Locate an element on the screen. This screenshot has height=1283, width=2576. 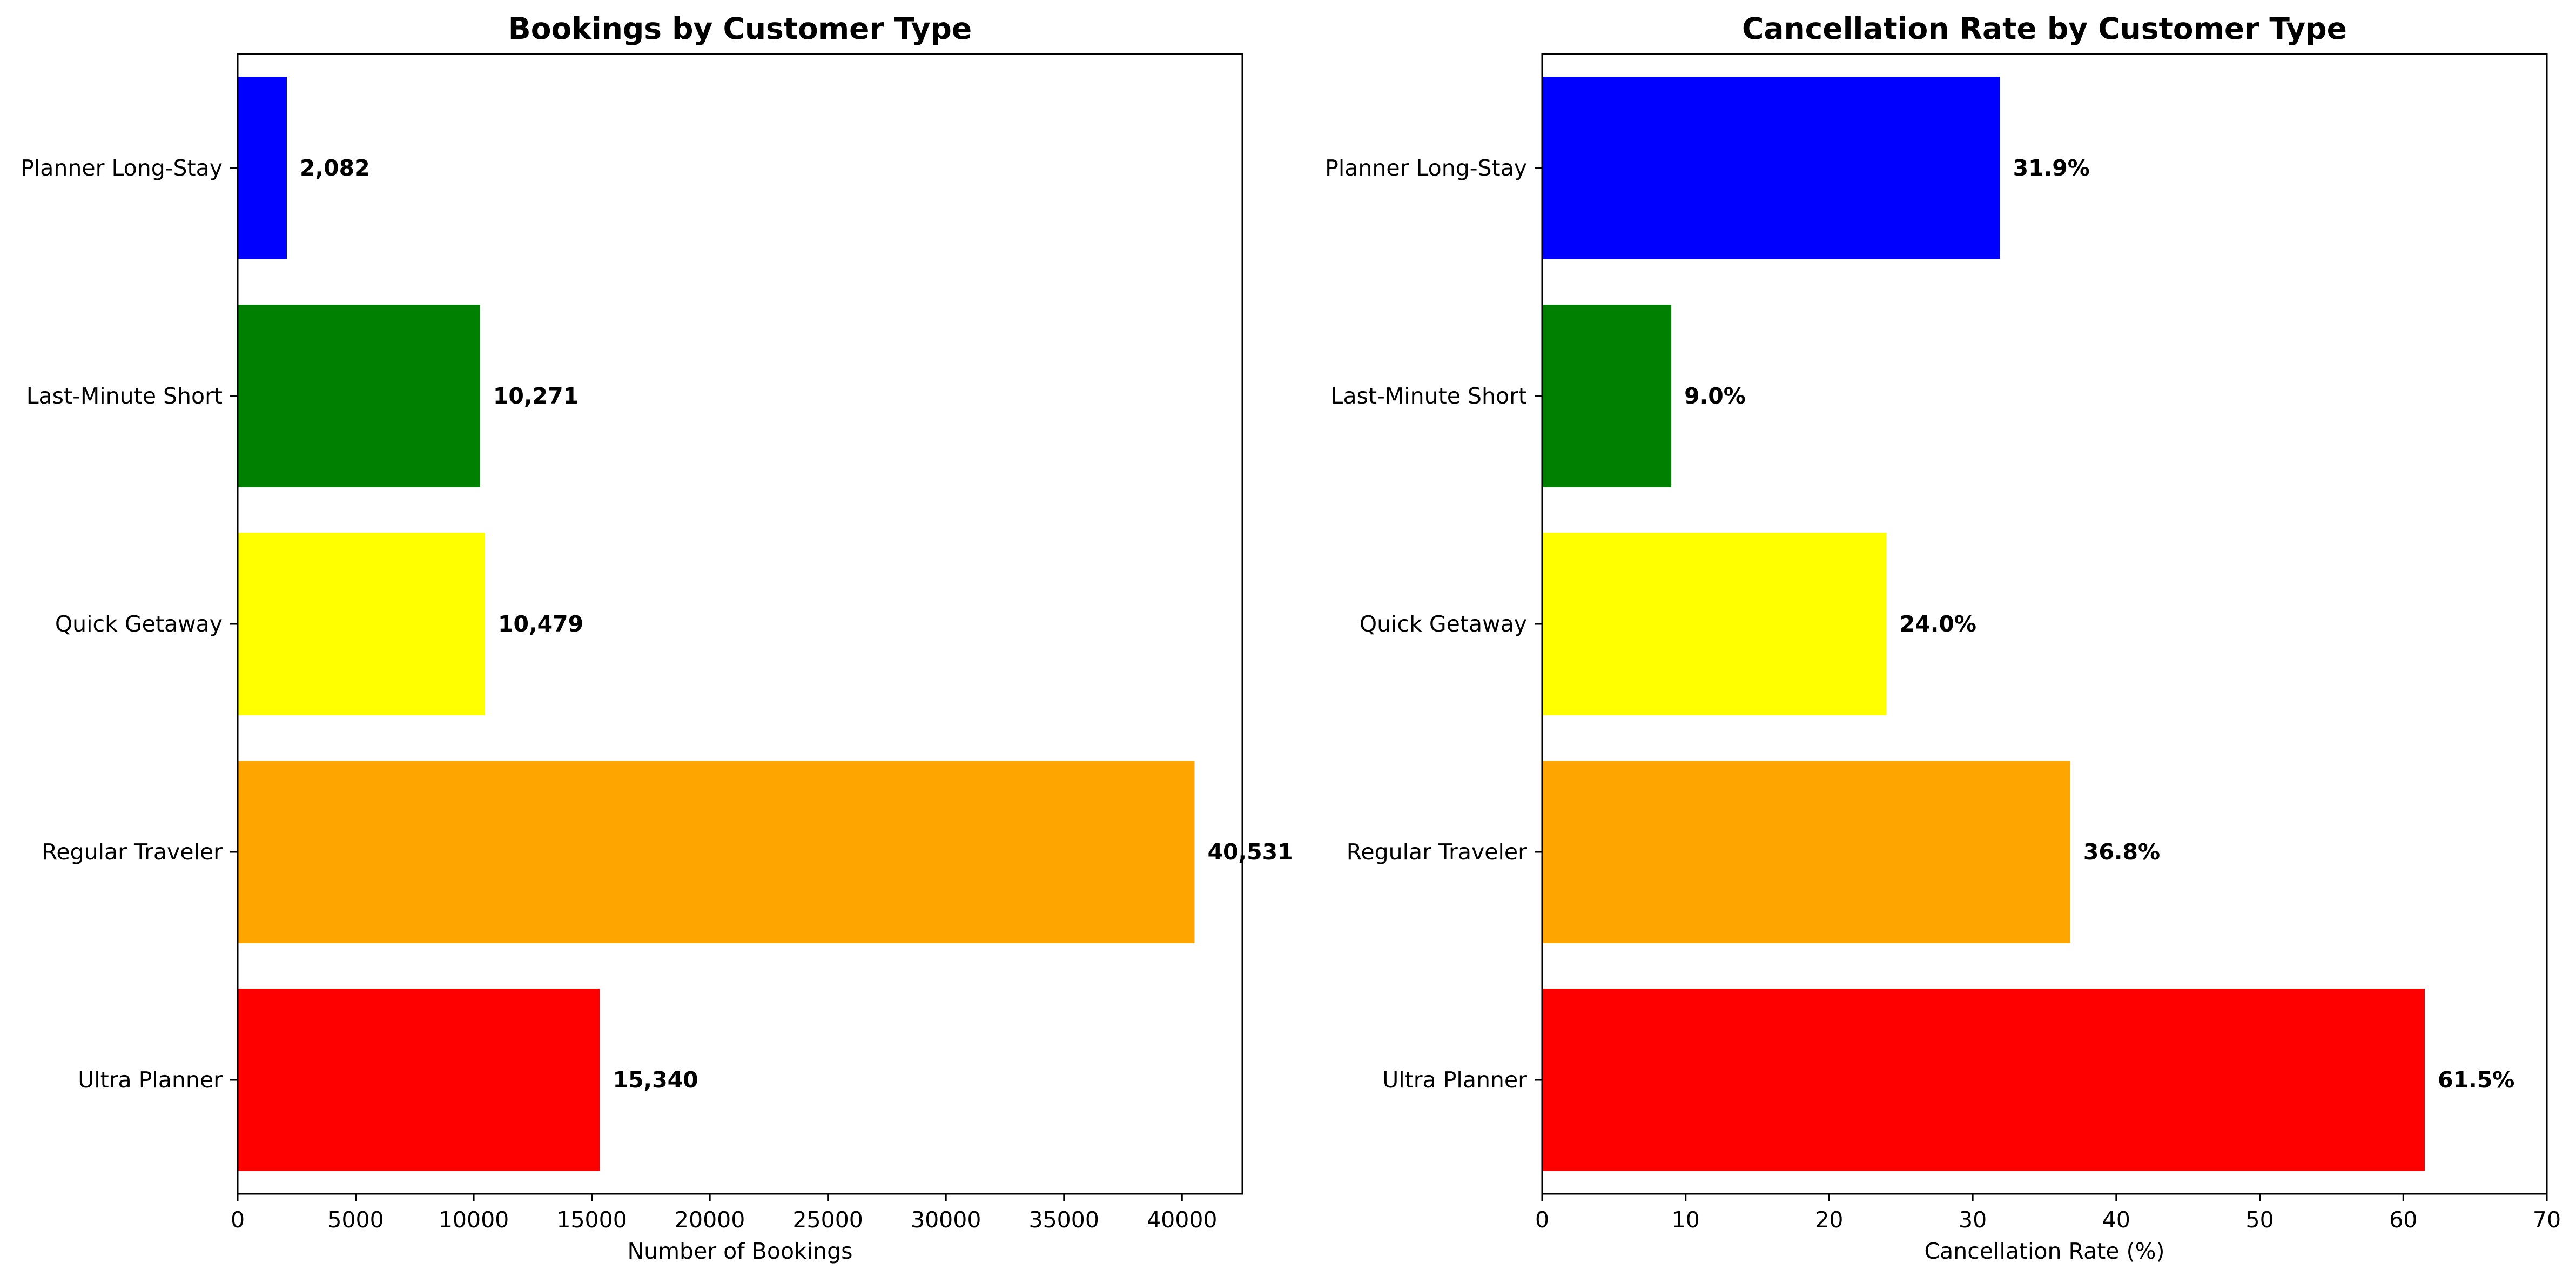
cancellation-rate-bar-quick-getaway is located at coordinates (1714, 624).